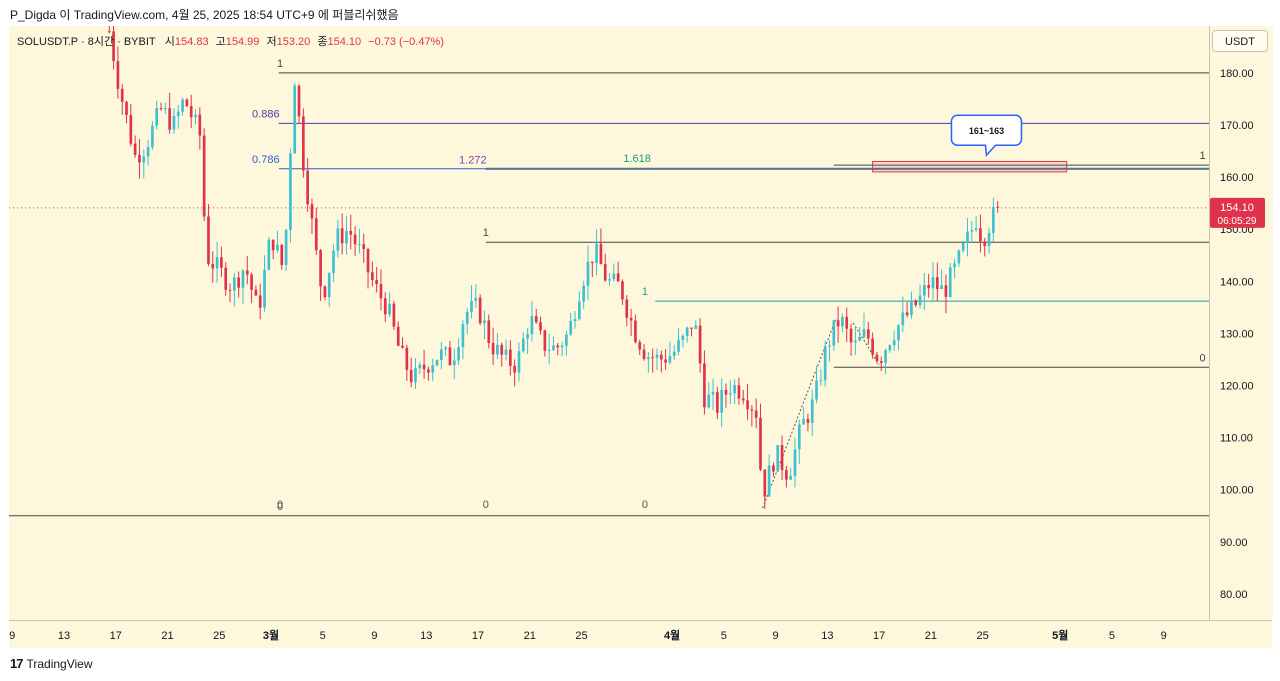 The height and width of the screenshot is (681, 1280). Describe the element at coordinates (1234, 543) in the screenshot. I see `price-tick-label: 90.00` at that location.